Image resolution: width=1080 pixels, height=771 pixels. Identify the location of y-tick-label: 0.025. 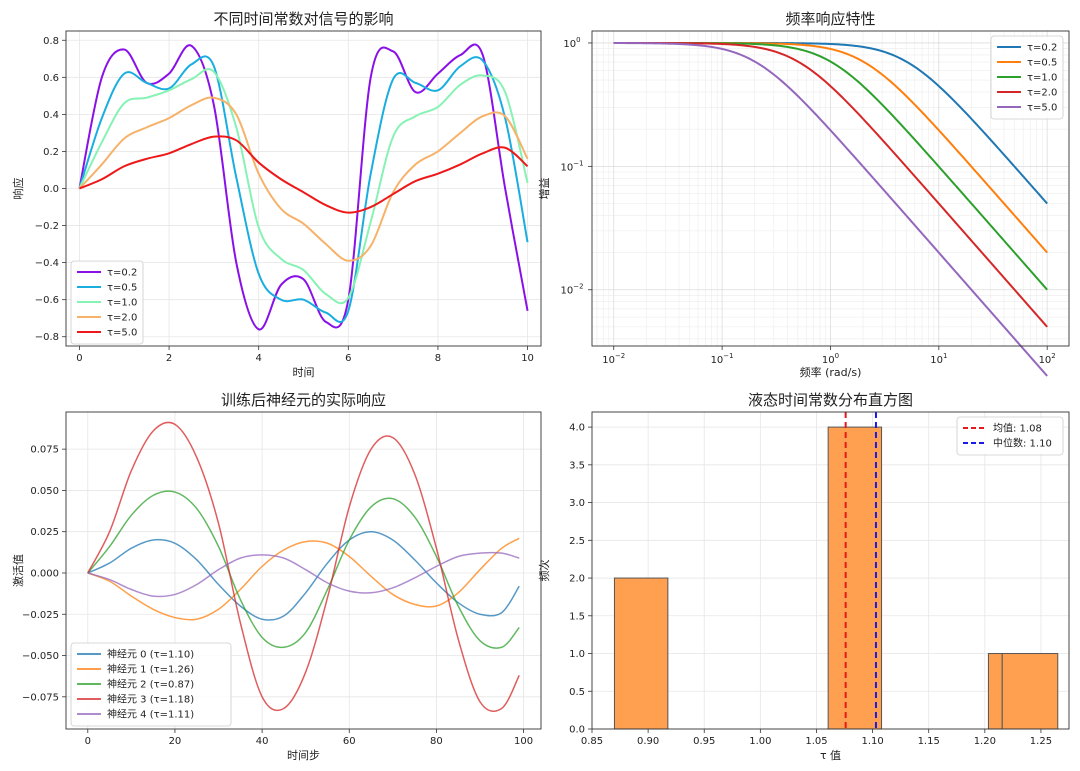
(44, 532).